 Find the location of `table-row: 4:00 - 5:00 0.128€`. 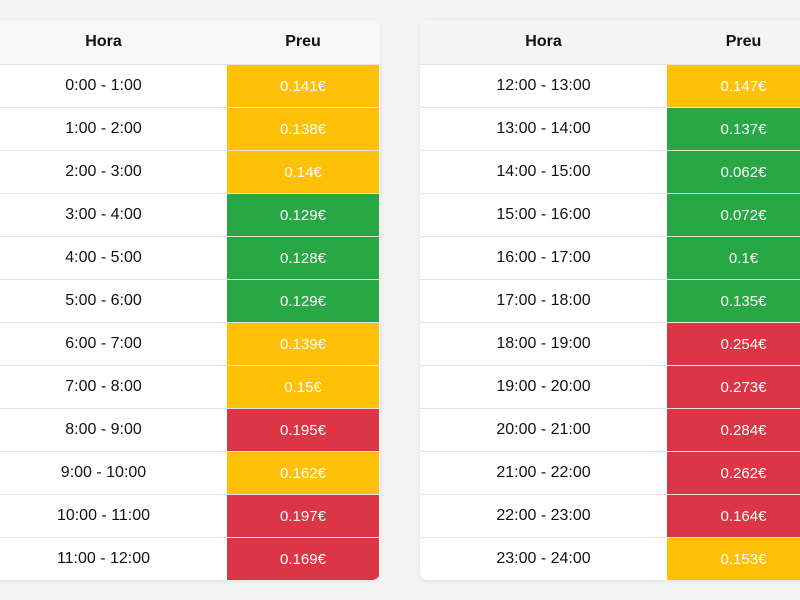

table-row: 4:00 - 5:00 0.128€ is located at coordinates (190, 257).